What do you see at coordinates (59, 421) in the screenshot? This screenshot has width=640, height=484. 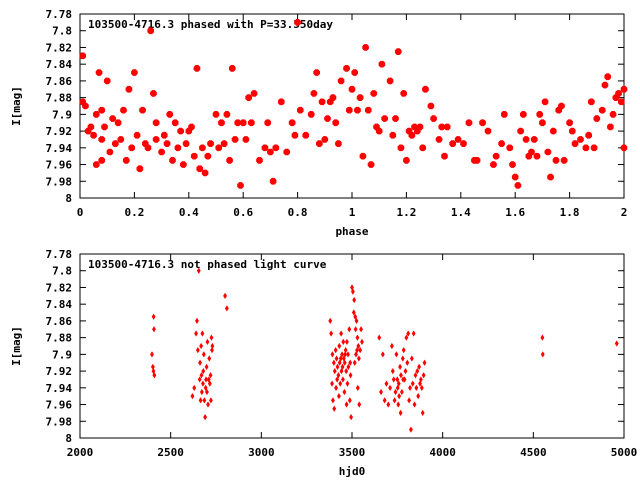 I see `y-tick-label: 7.98` at bounding box center [59, 421].